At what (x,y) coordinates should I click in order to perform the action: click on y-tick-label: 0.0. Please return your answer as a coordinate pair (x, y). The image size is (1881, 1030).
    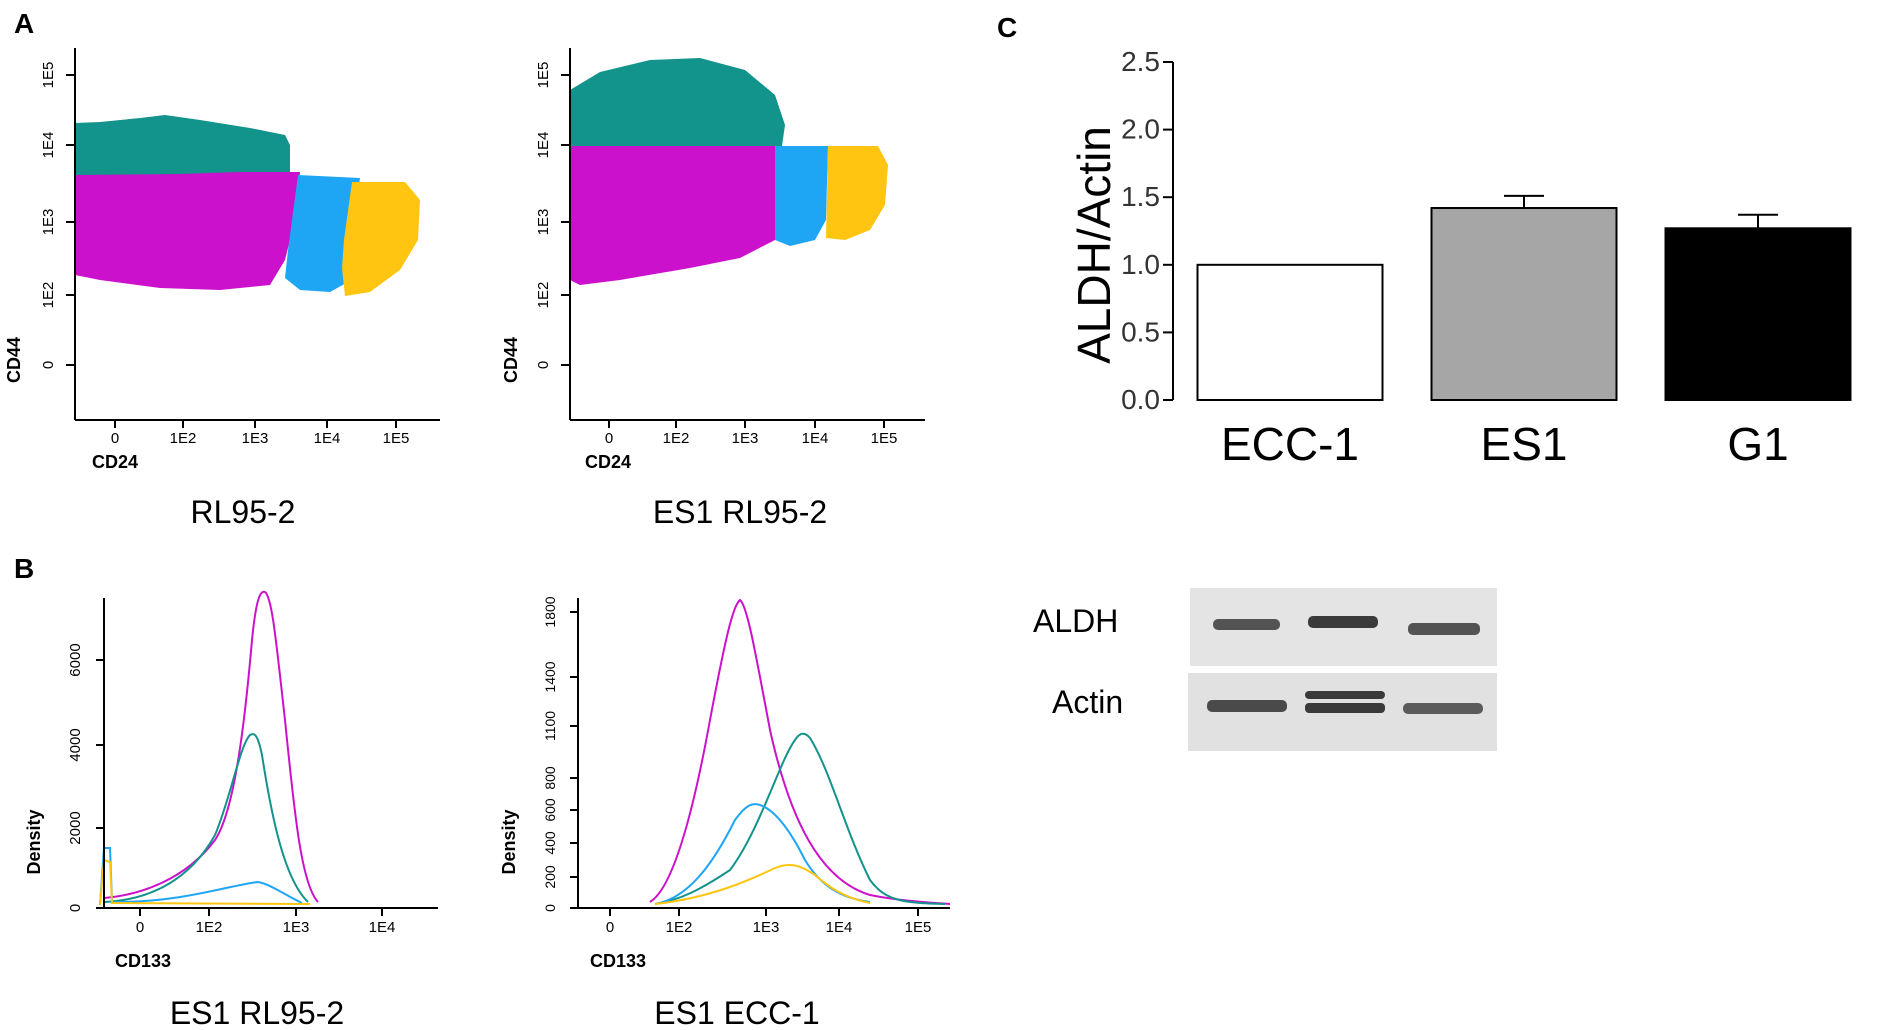
    Looking at the image, I should click on (1140, 399).